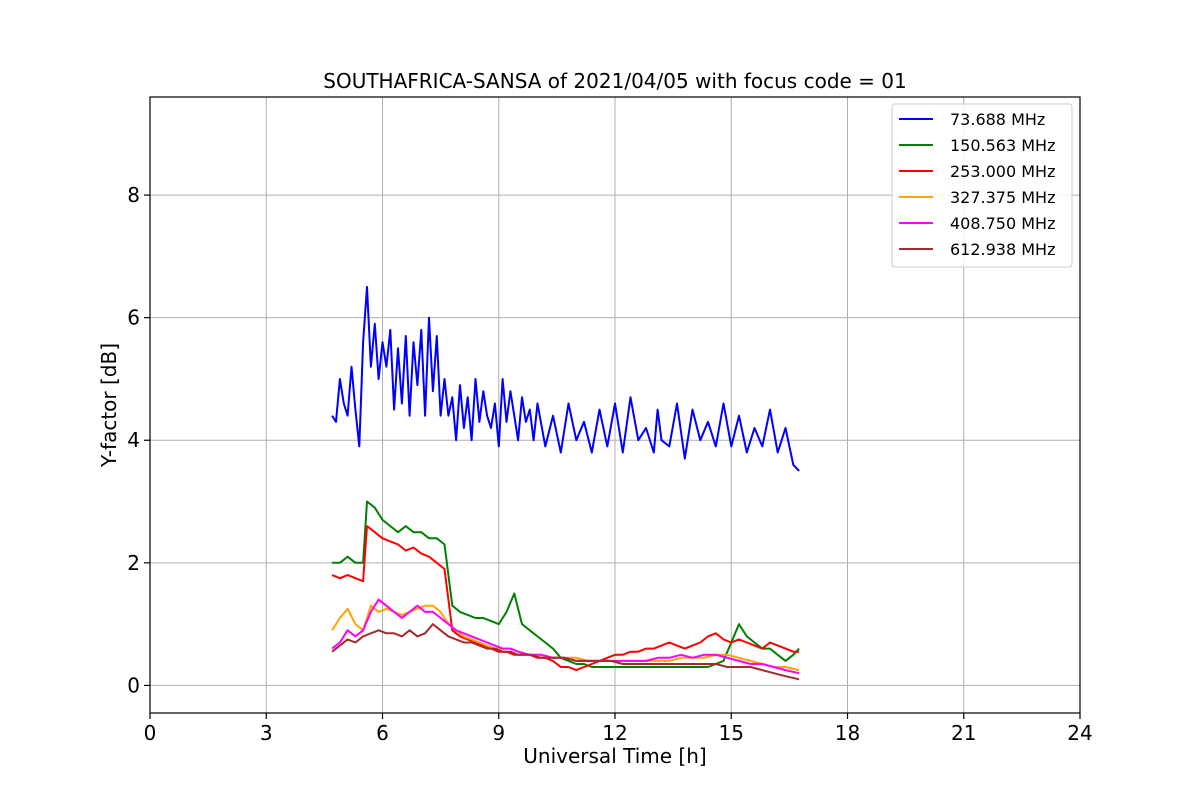 This screenshot has height=800, width=1200. I want to click on x-axis-ticks: 0 3 6 9 12 15 18 21 24, so click(618, 729).